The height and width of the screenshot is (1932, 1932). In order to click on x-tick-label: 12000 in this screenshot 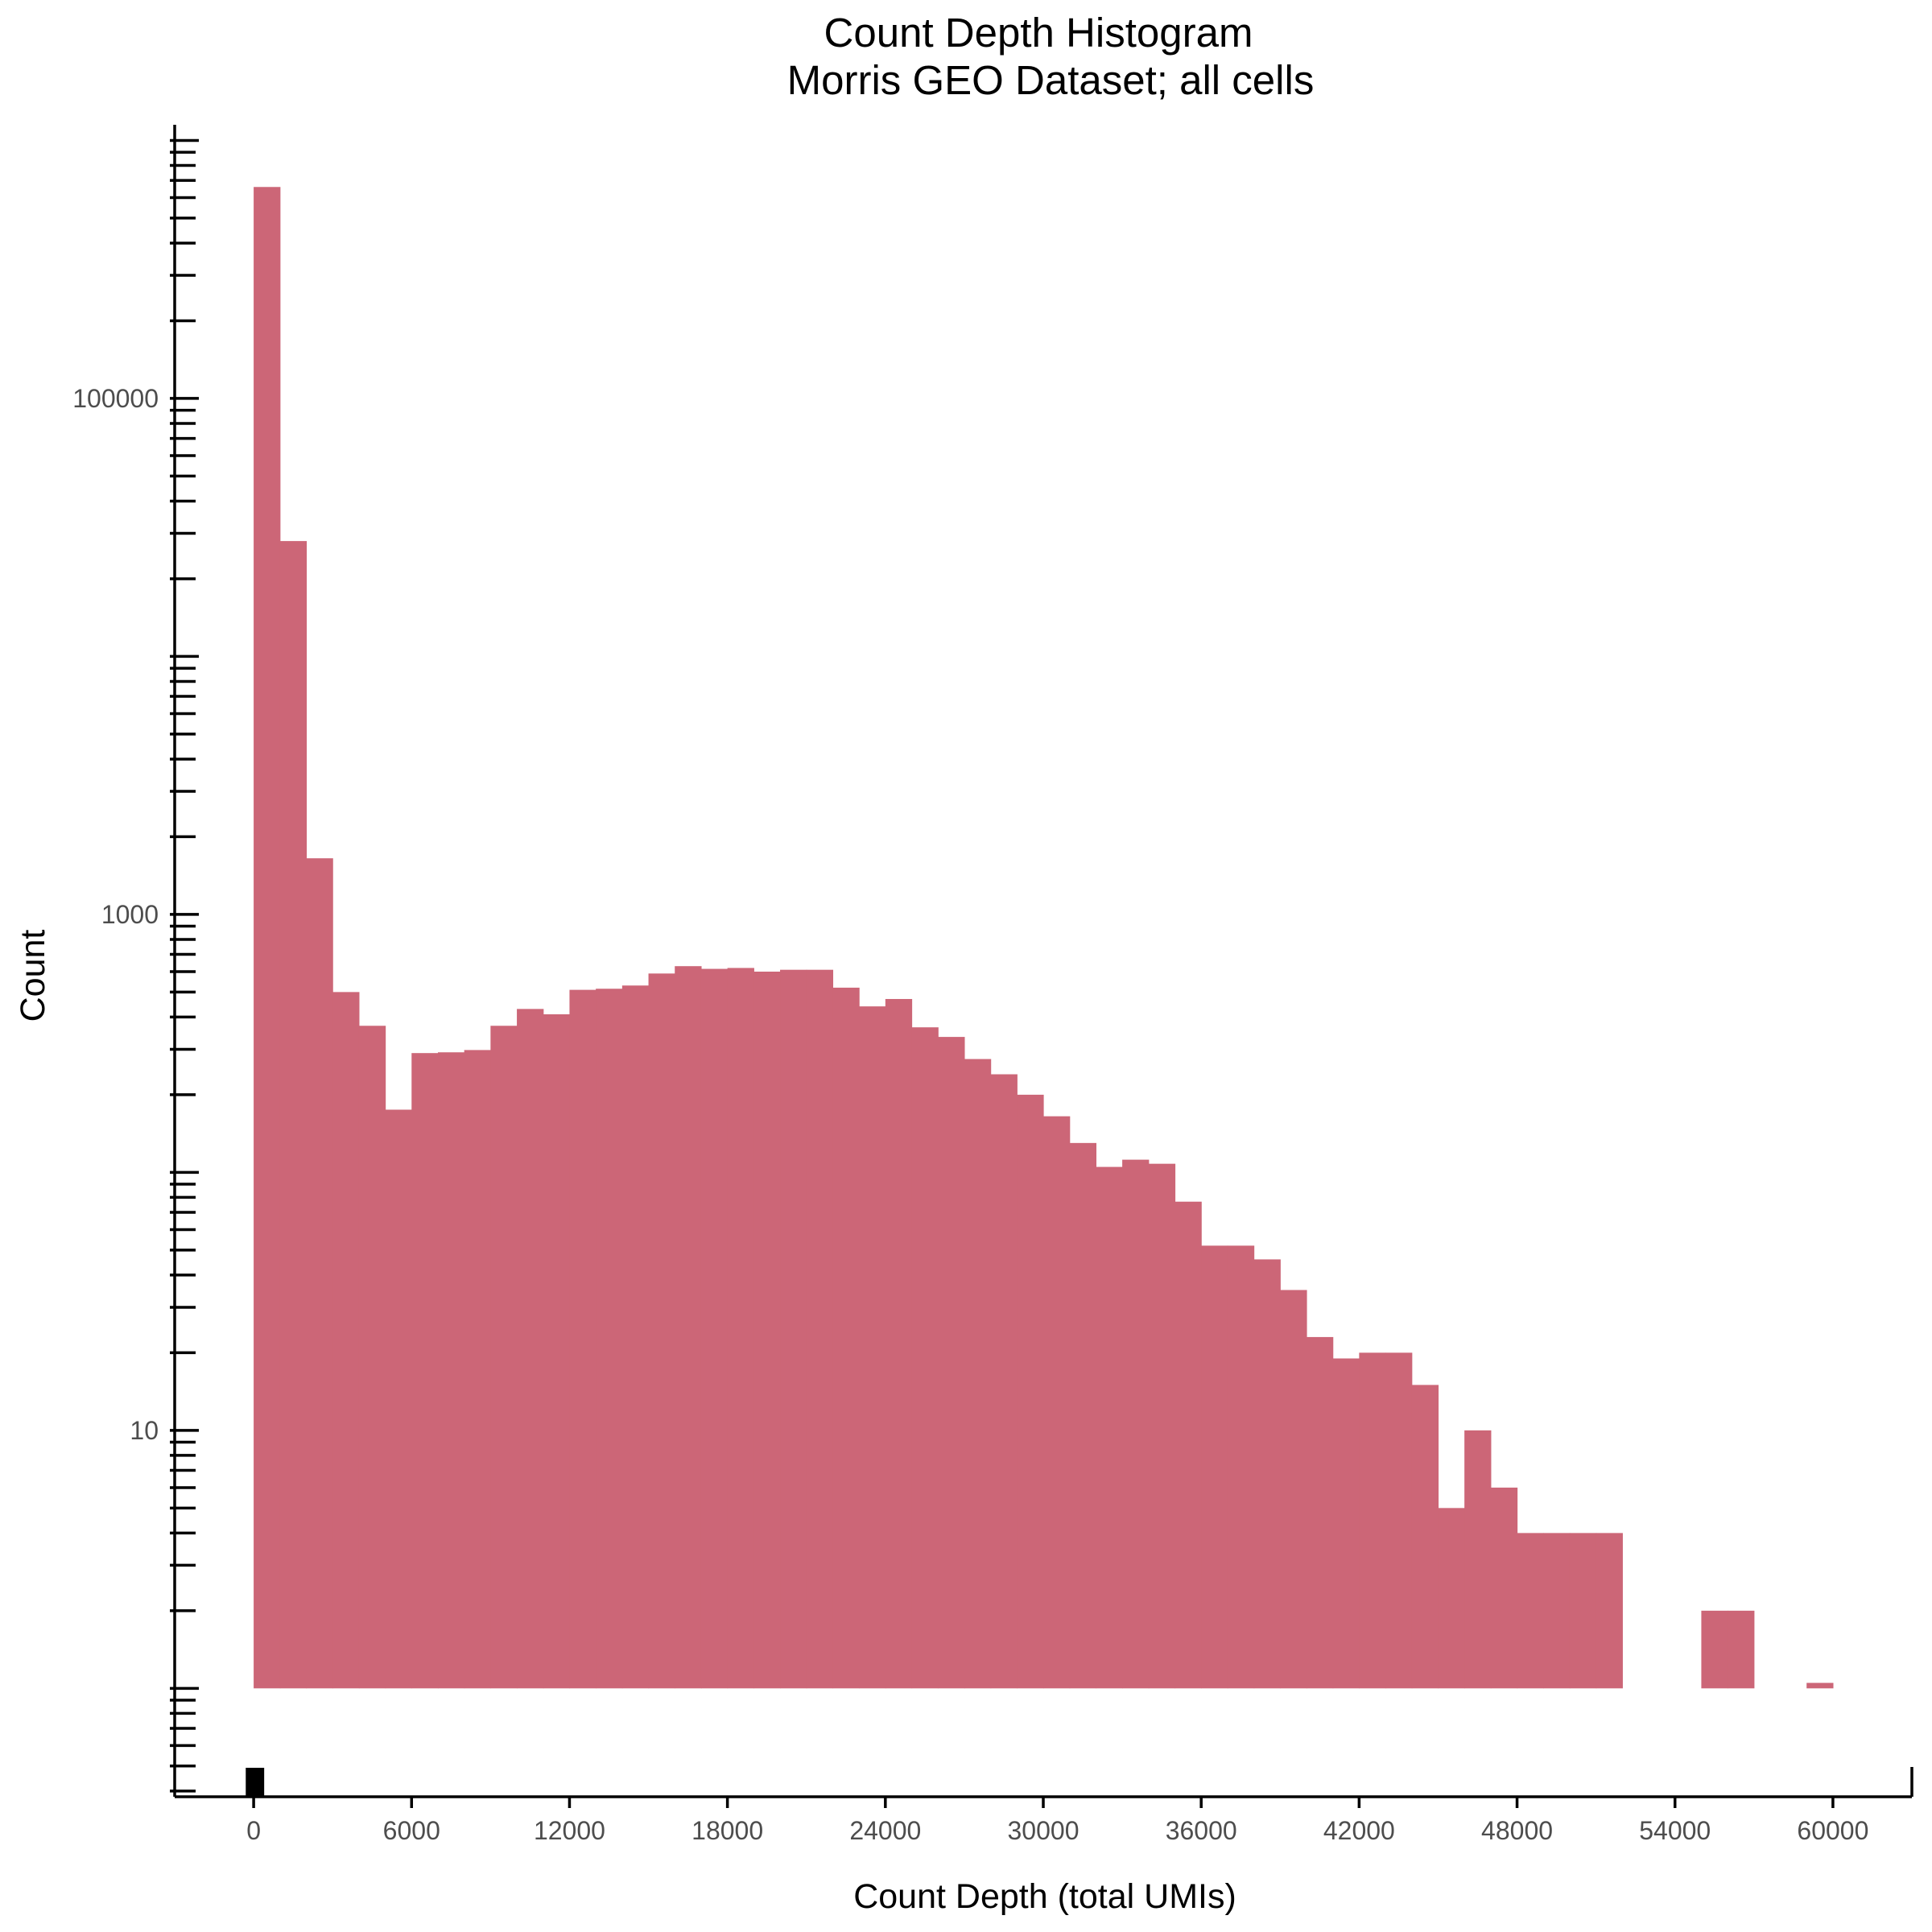, I will do `click(569, 1830)`.